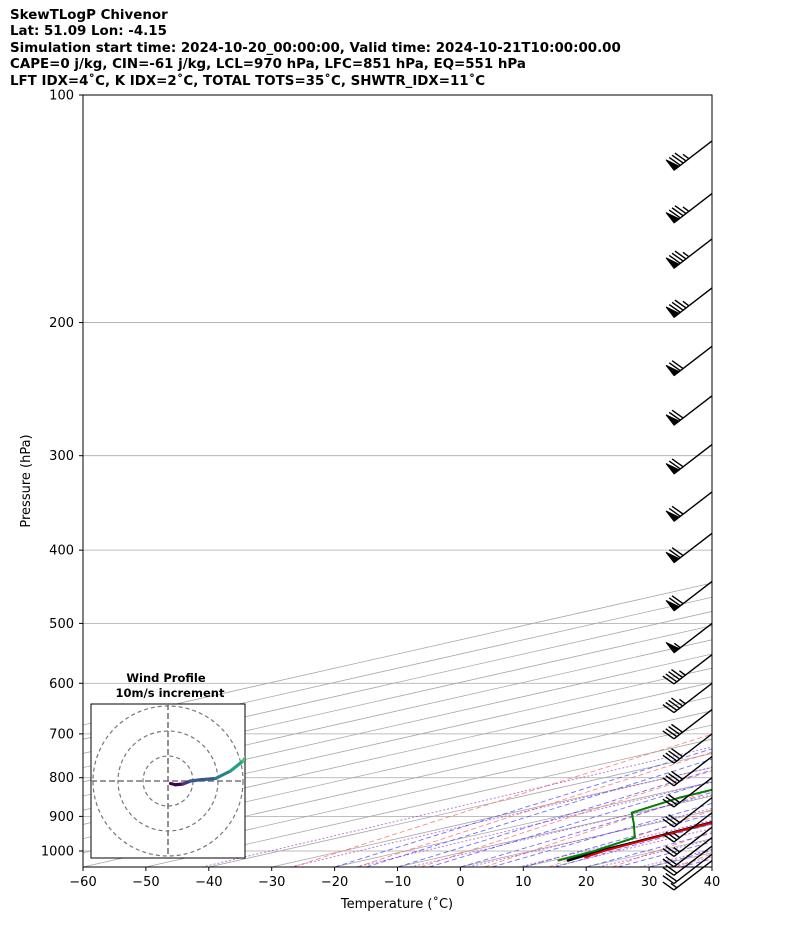 The image size is (794, 937). Describe the element at coordinates (82, 882) in the screenshot. I see `x-tick-label: −60` at that location.